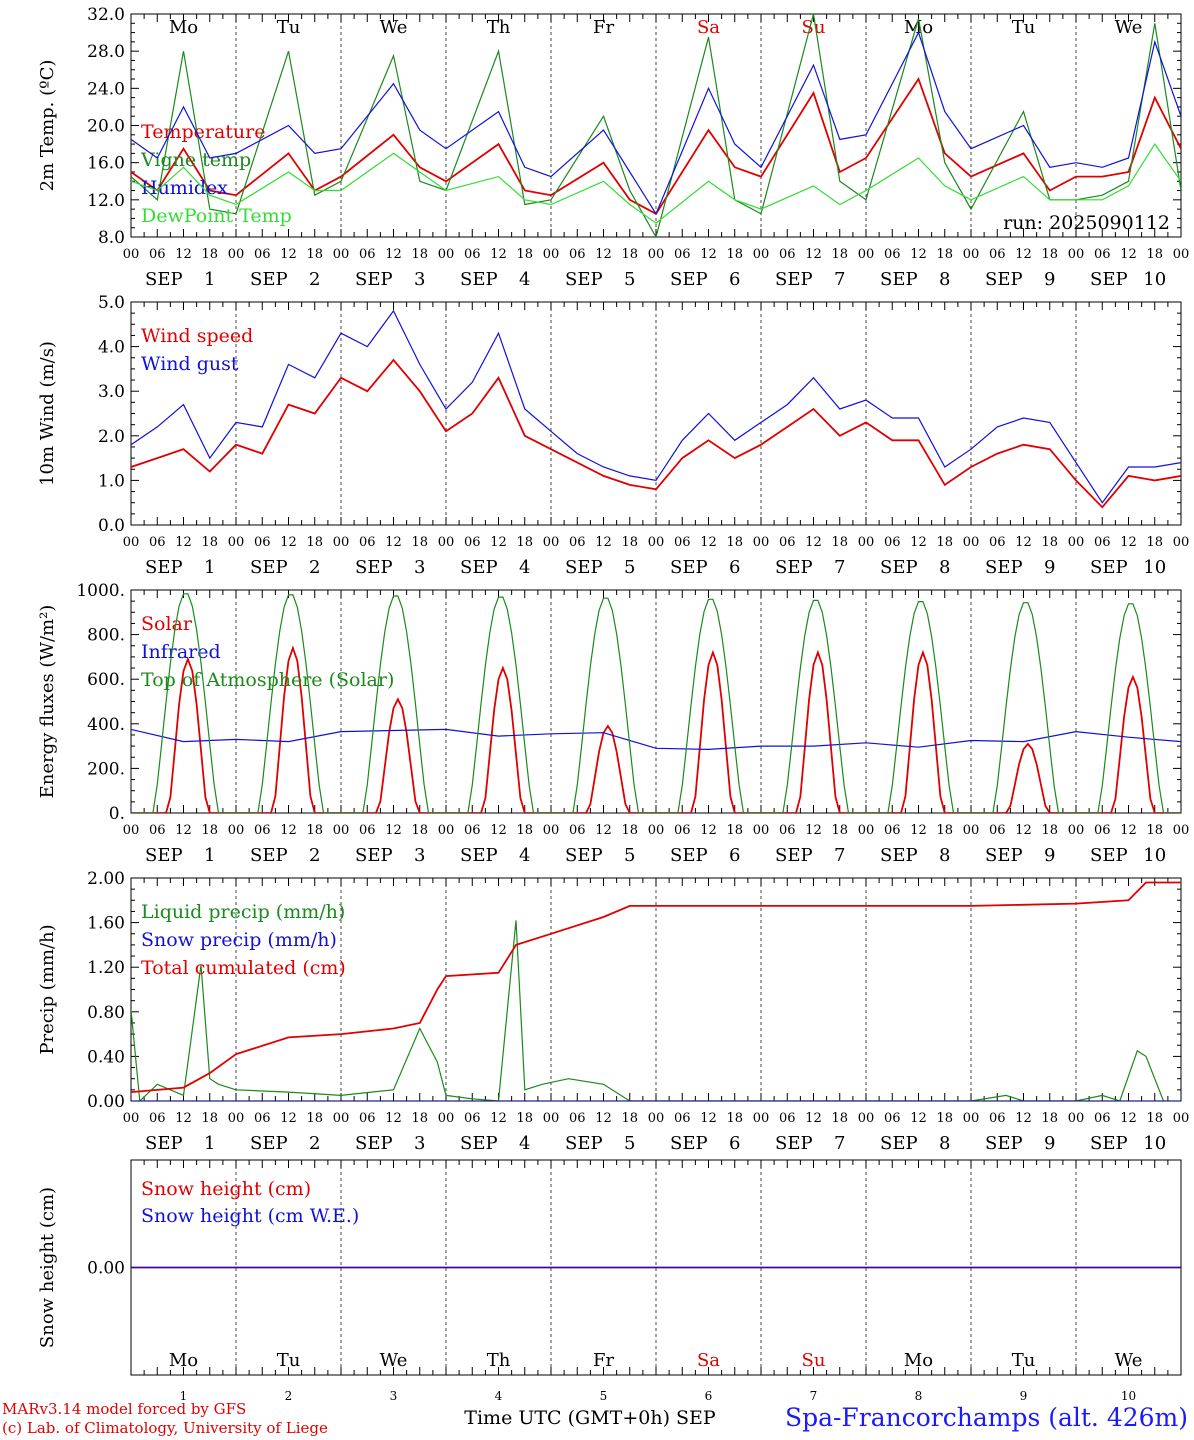 This screenshot has height=1440, width=1194. Describe the element at coordinates (111, 526) in the screenshot. I see `y-tick-label: 0.0` at that location.